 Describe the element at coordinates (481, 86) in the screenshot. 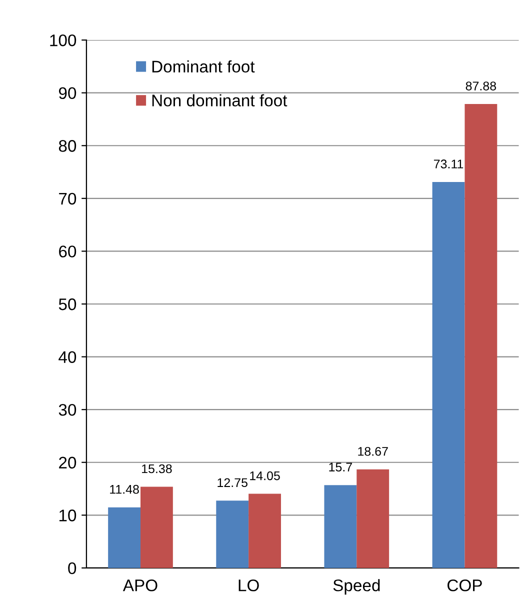

I see `data-label: 87.88` at that location.